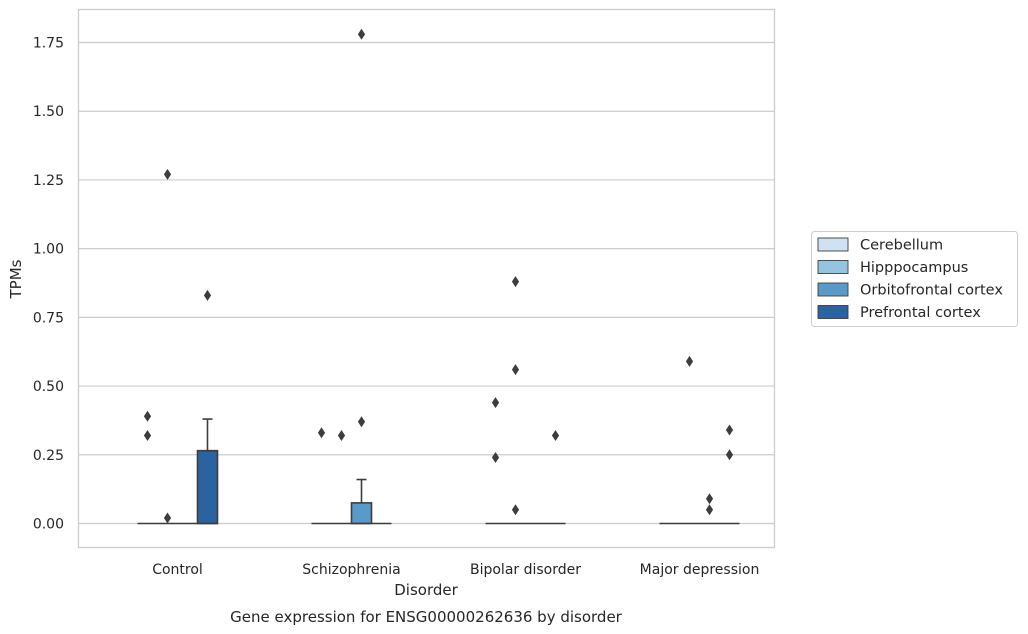  I want to click on box-orbitofrontal-cortex, so click(361, 501).